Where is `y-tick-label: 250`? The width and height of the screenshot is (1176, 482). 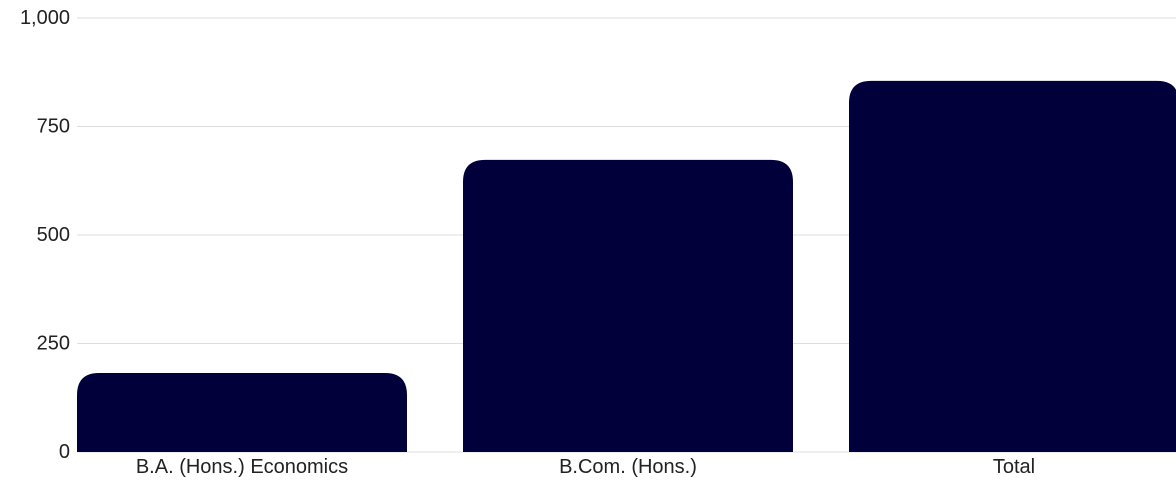 y-tick-label: 250 is located at coordinates (53, 344).